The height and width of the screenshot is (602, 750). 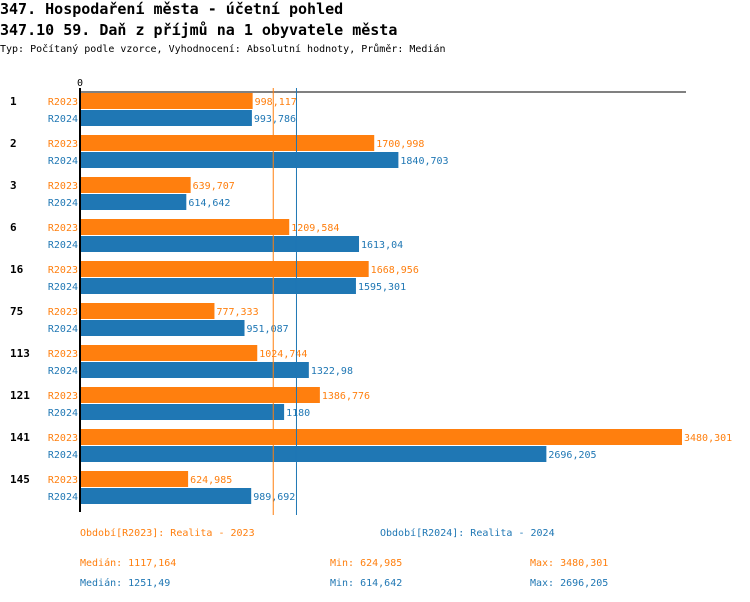 I want to click on legend-r2023: Období[R2023]: Realita - 2023, so click(x=167, y=533).